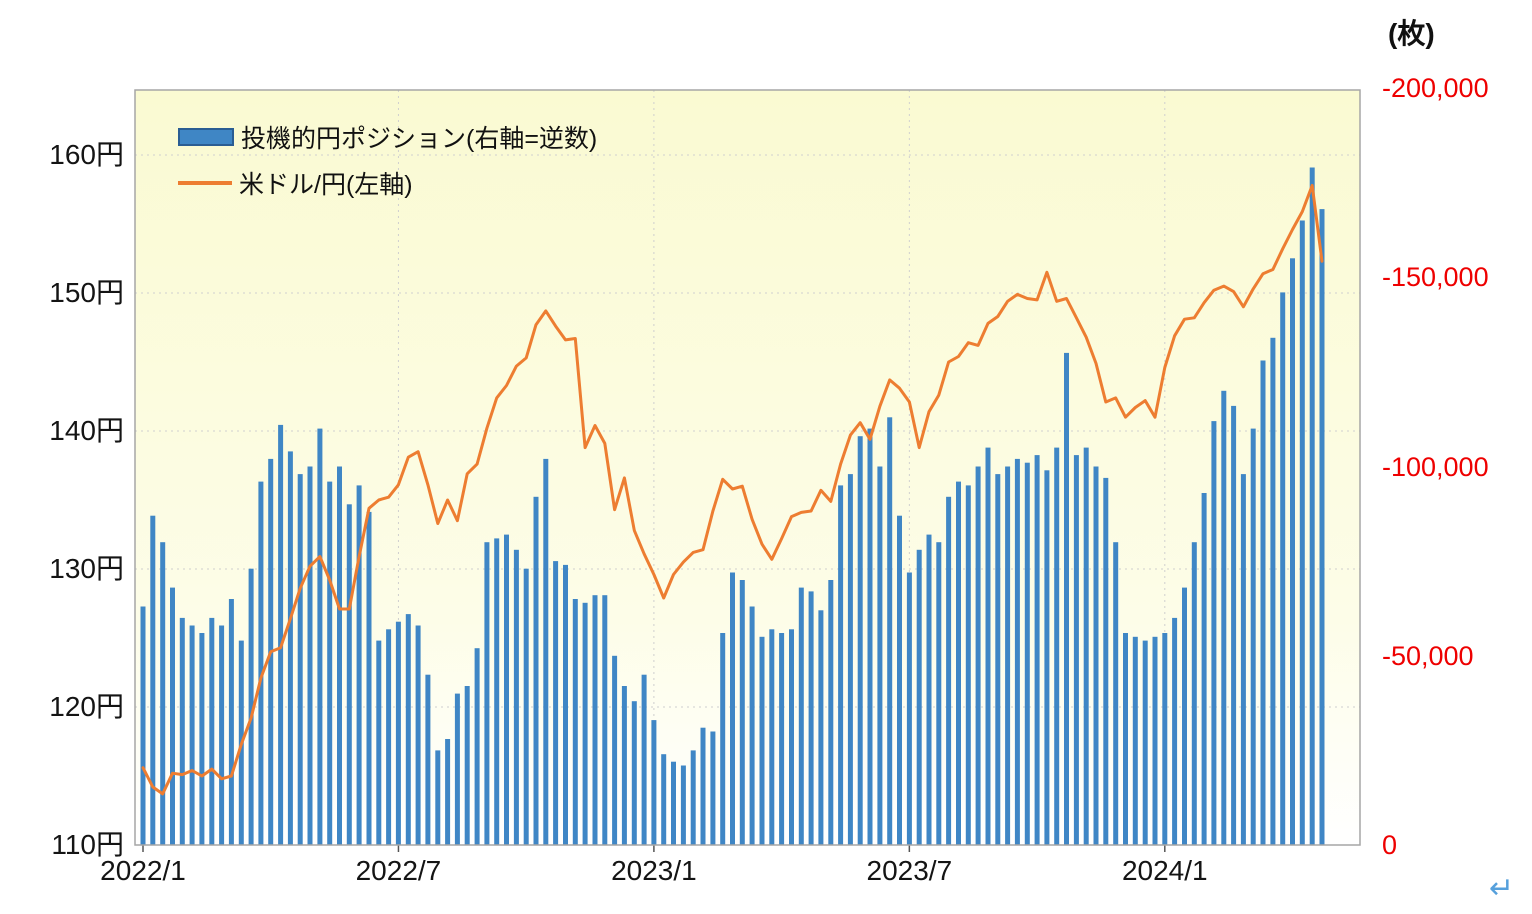 This screenshot has width=1532, height=914. Describe the element at coordinates (1390, 845) in the screenshot. I see `right-axis-tick-label: 0` at that location.